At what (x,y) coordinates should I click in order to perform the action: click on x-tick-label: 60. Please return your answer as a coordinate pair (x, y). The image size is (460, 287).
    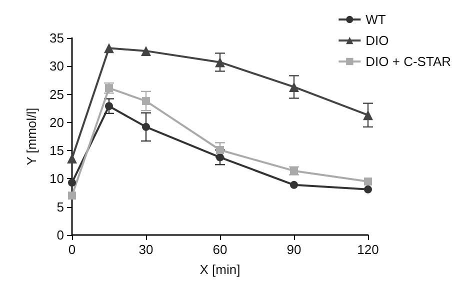
    Looking at the image, I should click on (220, 249).